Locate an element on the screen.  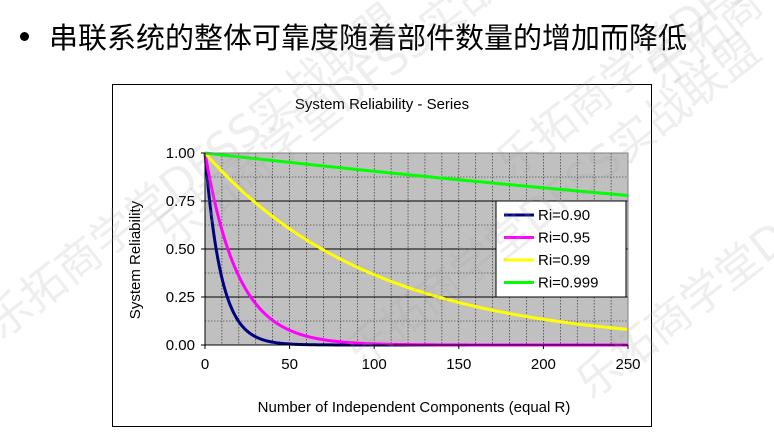
x-tick-label: 150 is located at coordinates (458, 364).